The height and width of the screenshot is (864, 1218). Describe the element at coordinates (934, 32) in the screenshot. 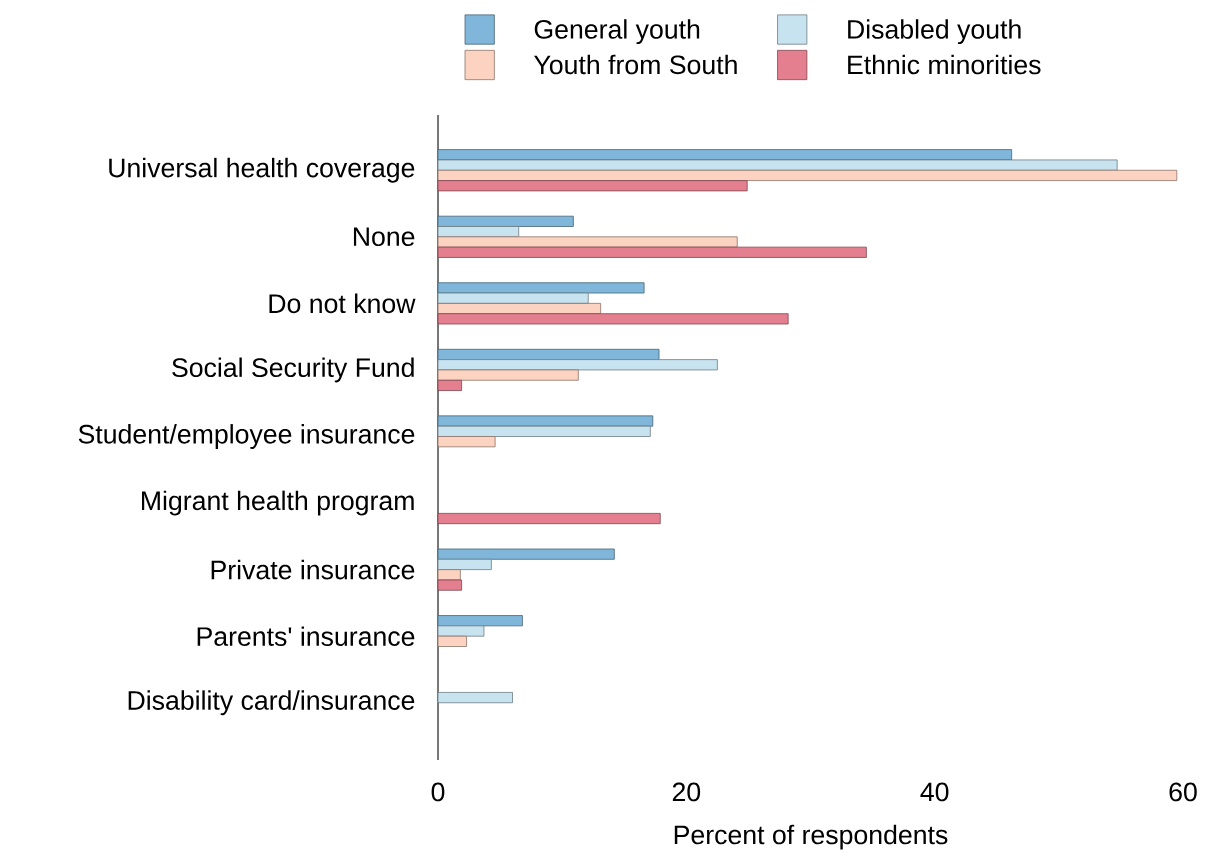

I see `legend-label: Disabled youth` at that location.